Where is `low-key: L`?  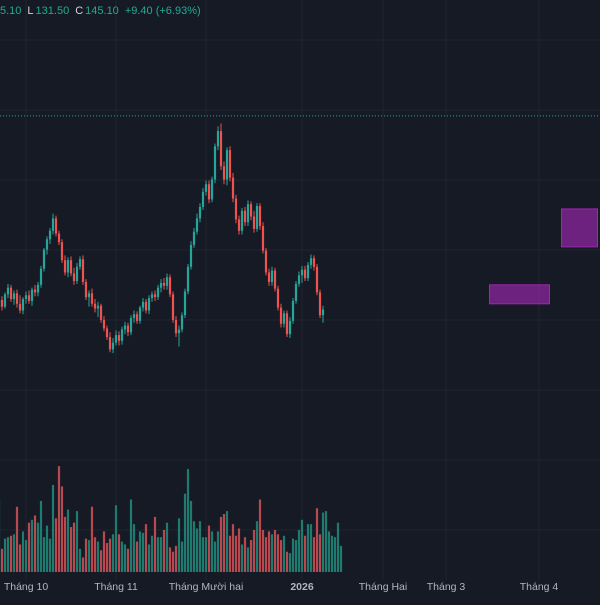
low-key: L is located at coordinates (30, 11).